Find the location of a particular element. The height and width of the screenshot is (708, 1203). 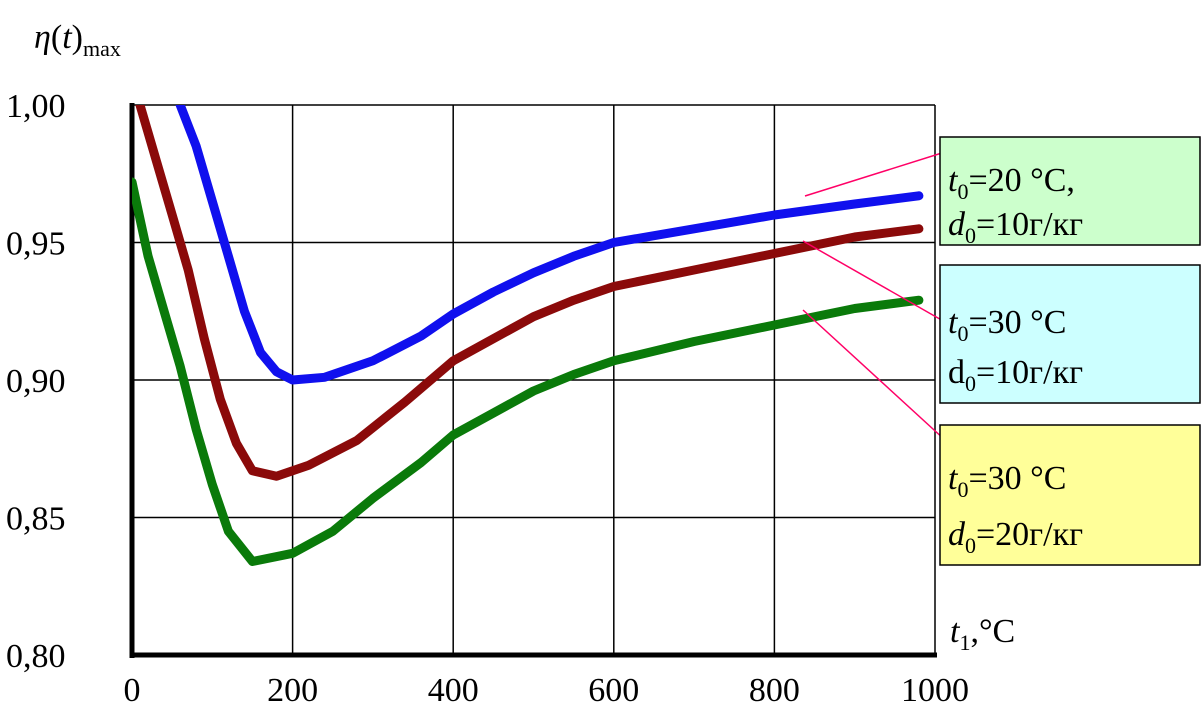

x-tick-label: 400 is located at coordinates (453, 690).